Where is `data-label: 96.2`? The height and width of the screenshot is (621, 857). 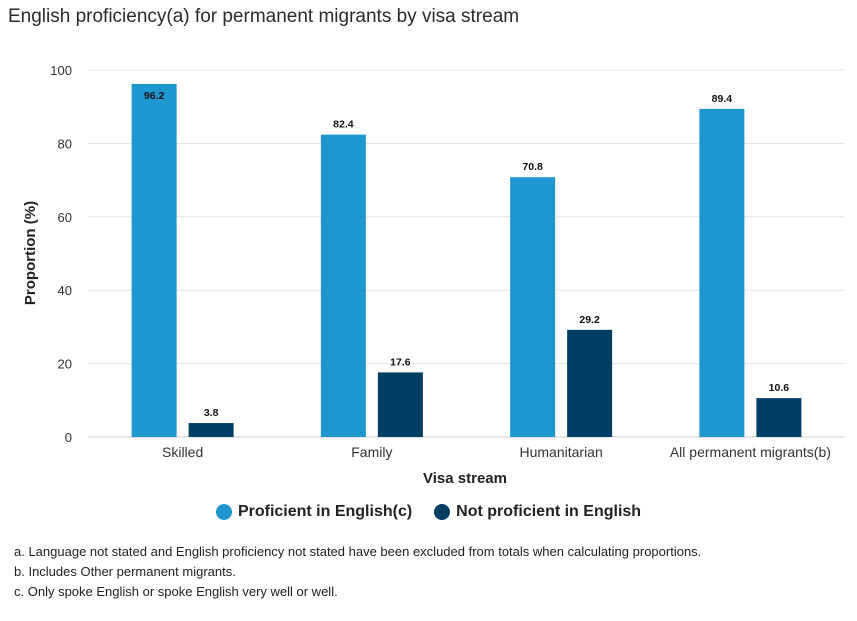
data-label: 96.2 is located at coordinates (154, 96).